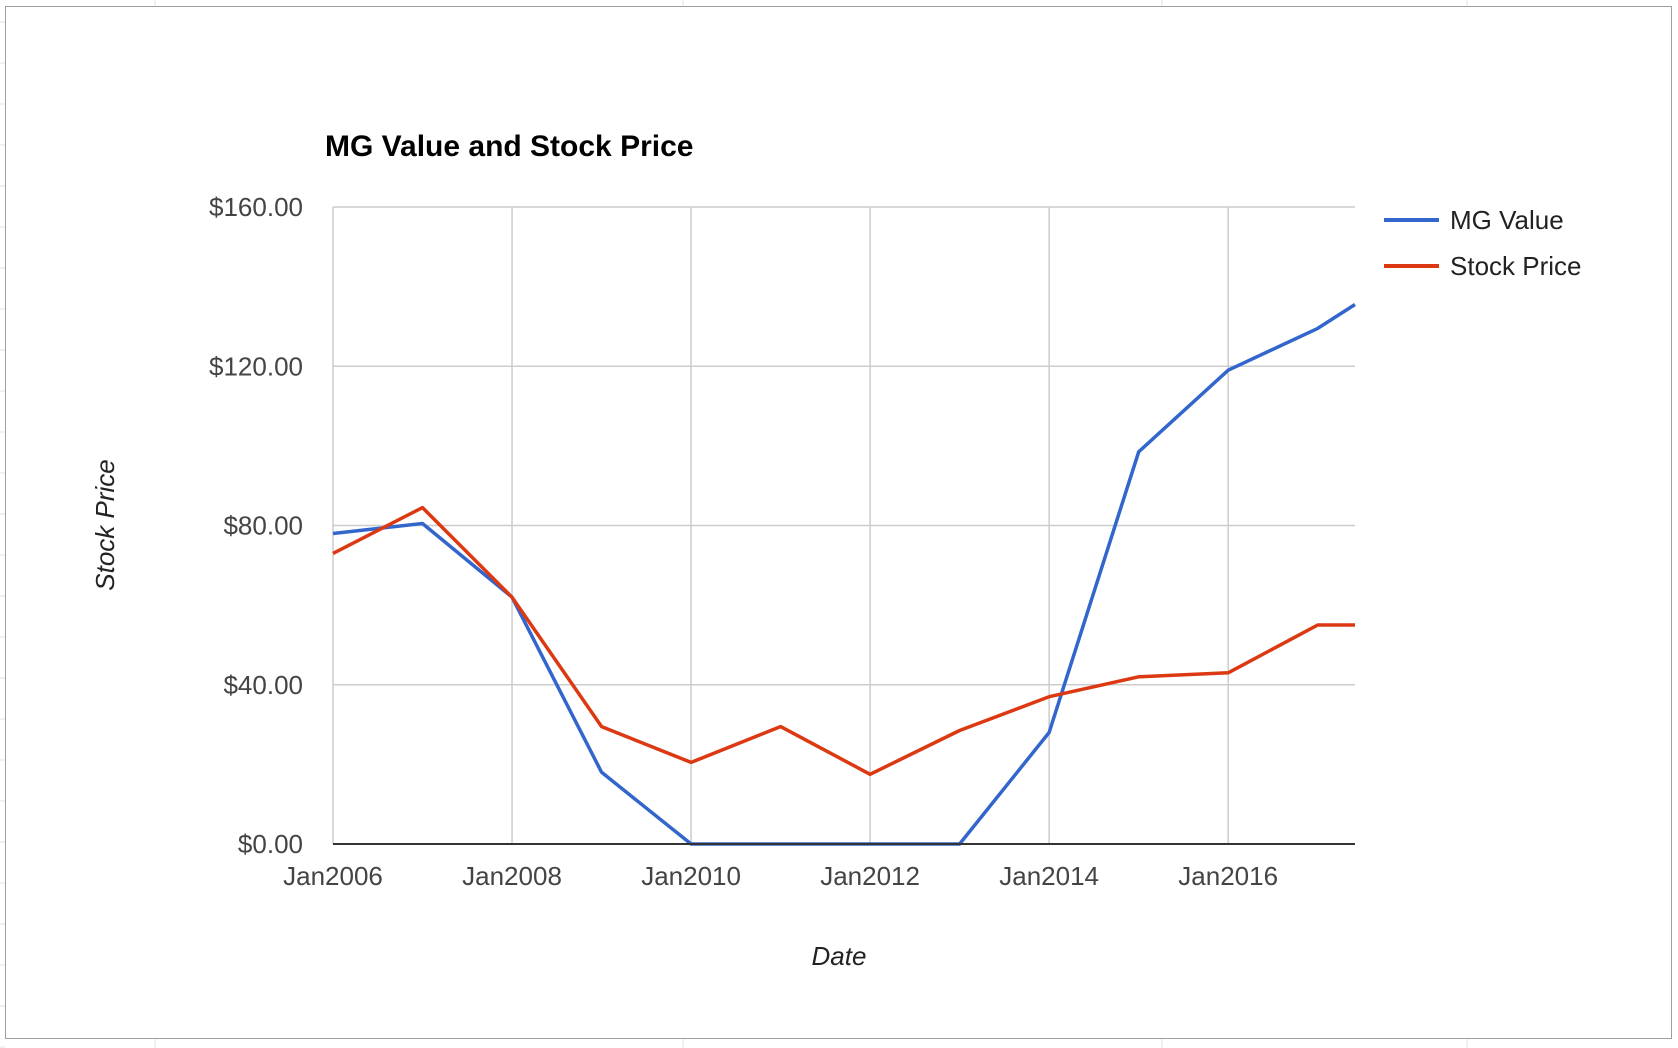 The image size is (1678, 1048). Describe the element at coordinates (1228, 876) in the screenshot. I see `x-tick-label: Jan2016` at that location.